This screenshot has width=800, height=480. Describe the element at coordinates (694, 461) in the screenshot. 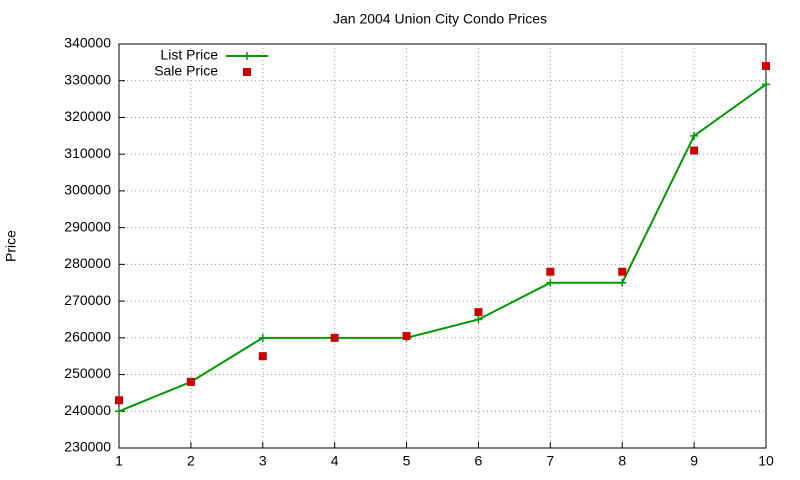

I see `x-tick-label: 9` at that location.